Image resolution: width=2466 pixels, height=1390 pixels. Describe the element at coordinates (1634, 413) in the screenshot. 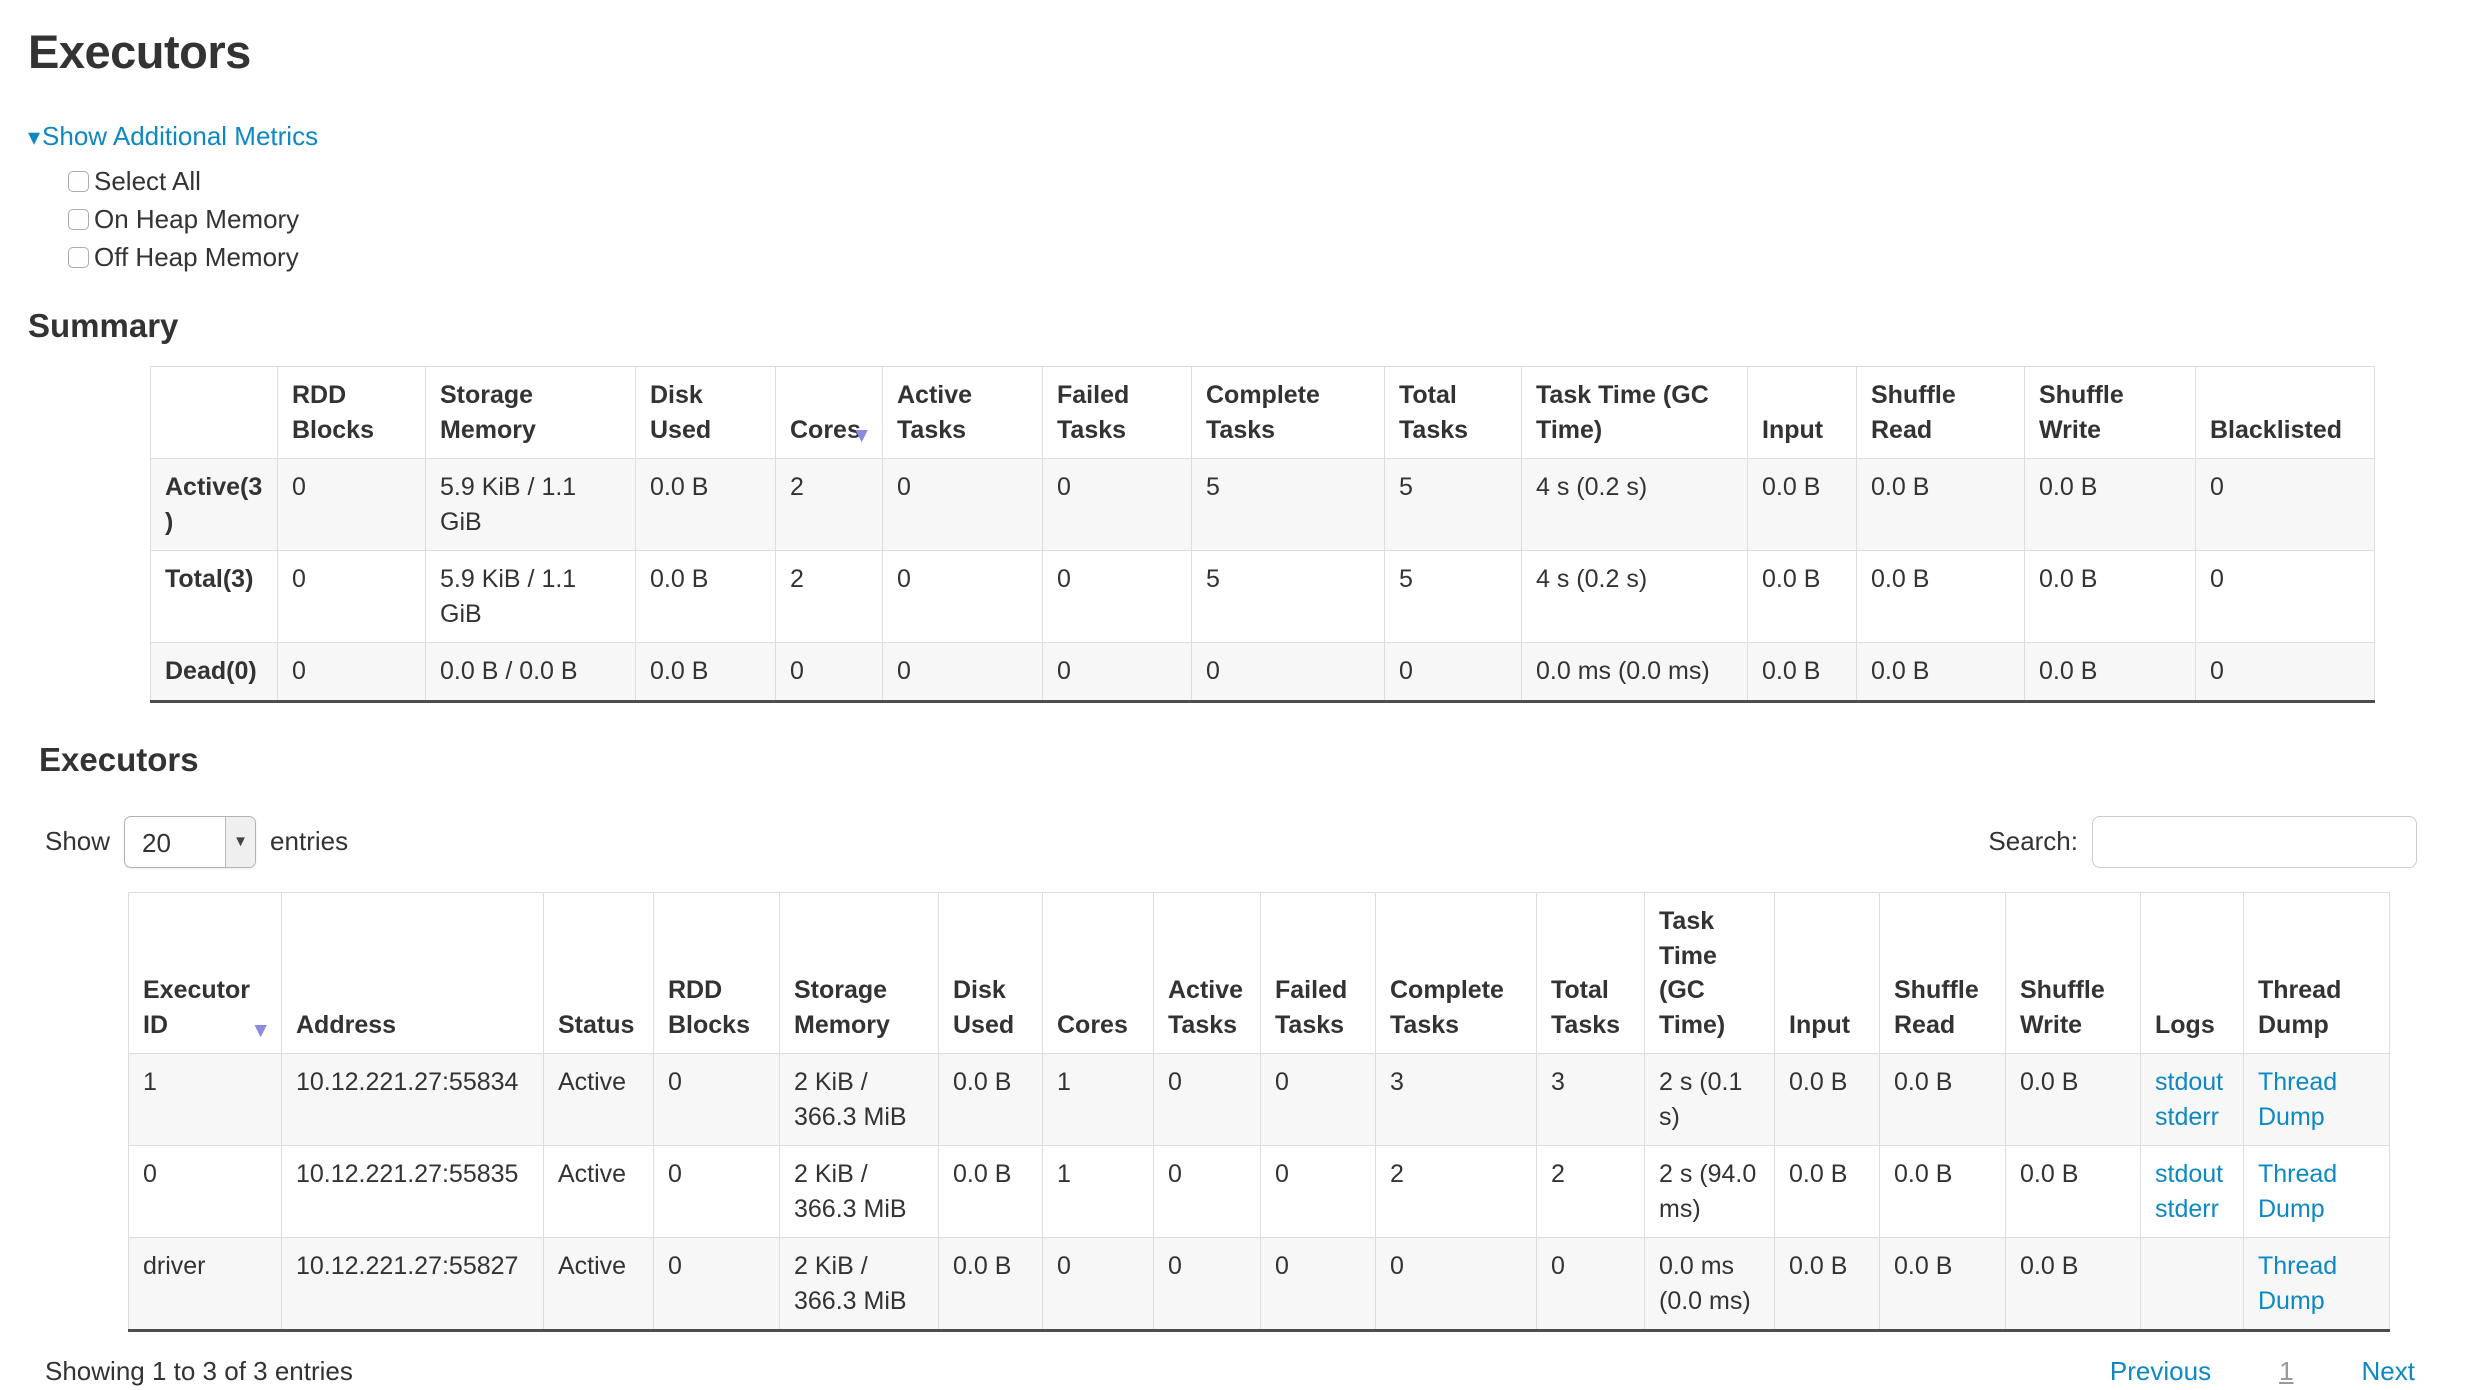

I see `summary-col-task-time: Task Time (GC Time)` at that location.